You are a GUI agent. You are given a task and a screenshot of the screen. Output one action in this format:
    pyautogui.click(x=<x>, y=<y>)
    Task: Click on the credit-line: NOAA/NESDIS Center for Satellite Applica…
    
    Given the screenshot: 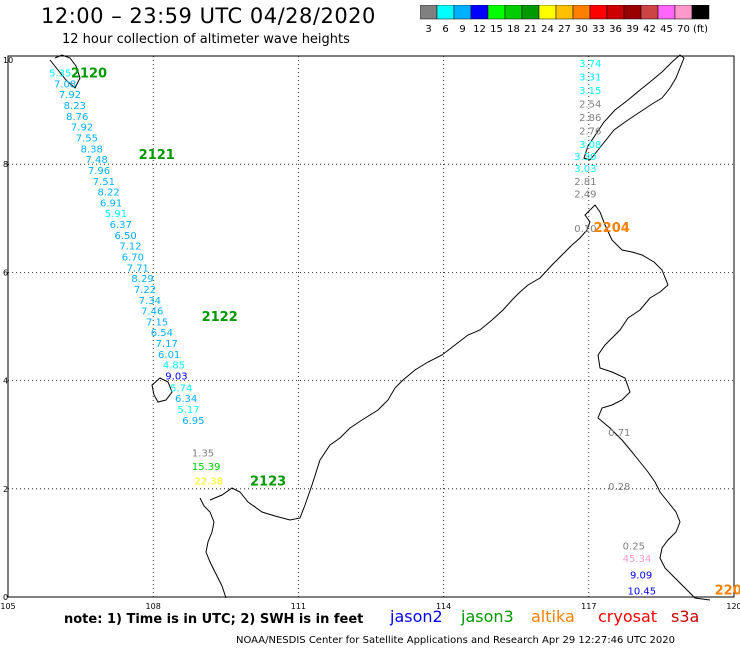 What is the action you would take?
    pyautogui.click(x=455, y=640)
    